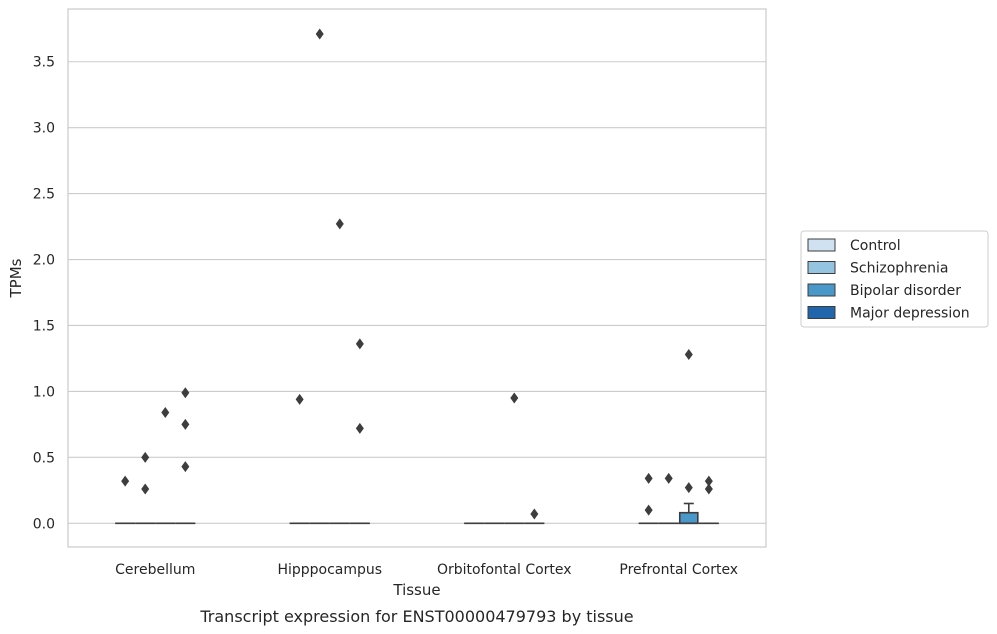  I want to click on x-tick-label: Prefrontal Cortex, so click(678, 570).